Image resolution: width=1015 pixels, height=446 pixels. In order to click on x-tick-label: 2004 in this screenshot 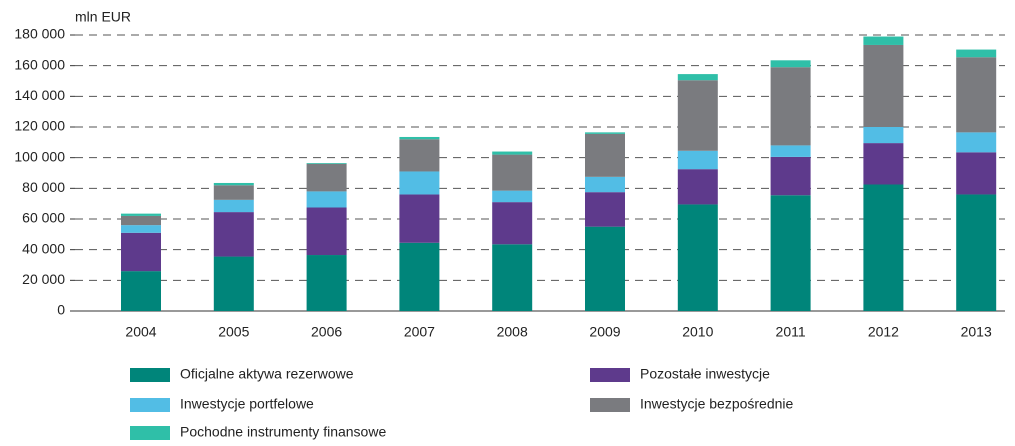, I will do `click(140, 332)`.